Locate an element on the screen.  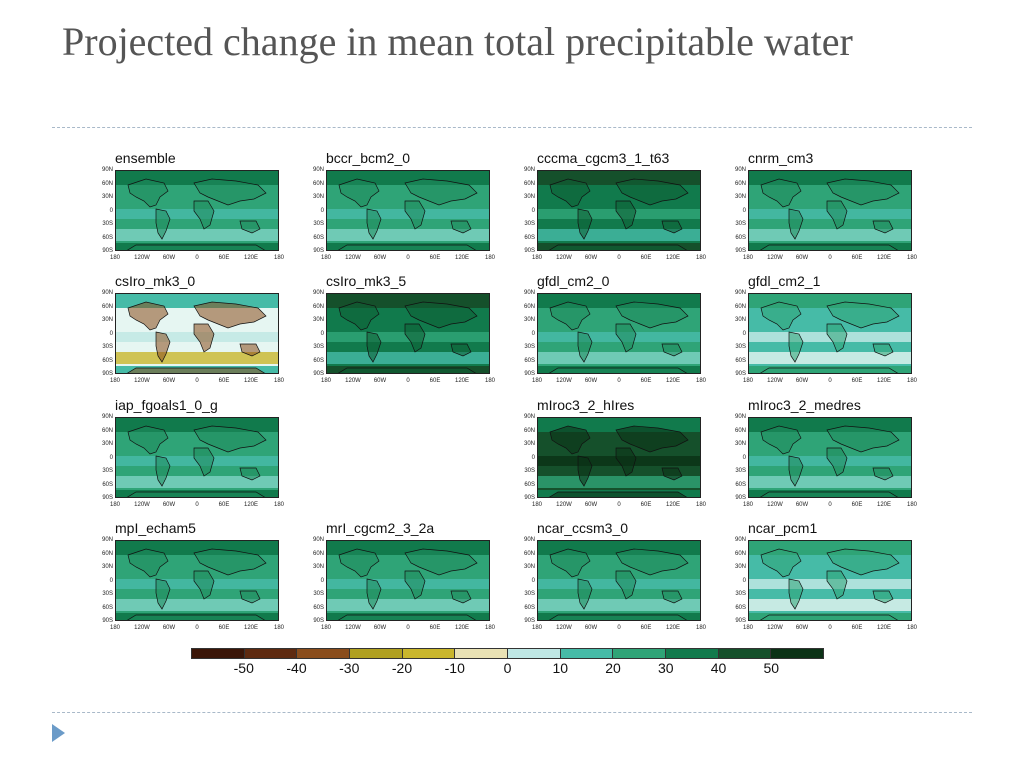
colorbar-tick: 20 is located at coordinates (613, 668).